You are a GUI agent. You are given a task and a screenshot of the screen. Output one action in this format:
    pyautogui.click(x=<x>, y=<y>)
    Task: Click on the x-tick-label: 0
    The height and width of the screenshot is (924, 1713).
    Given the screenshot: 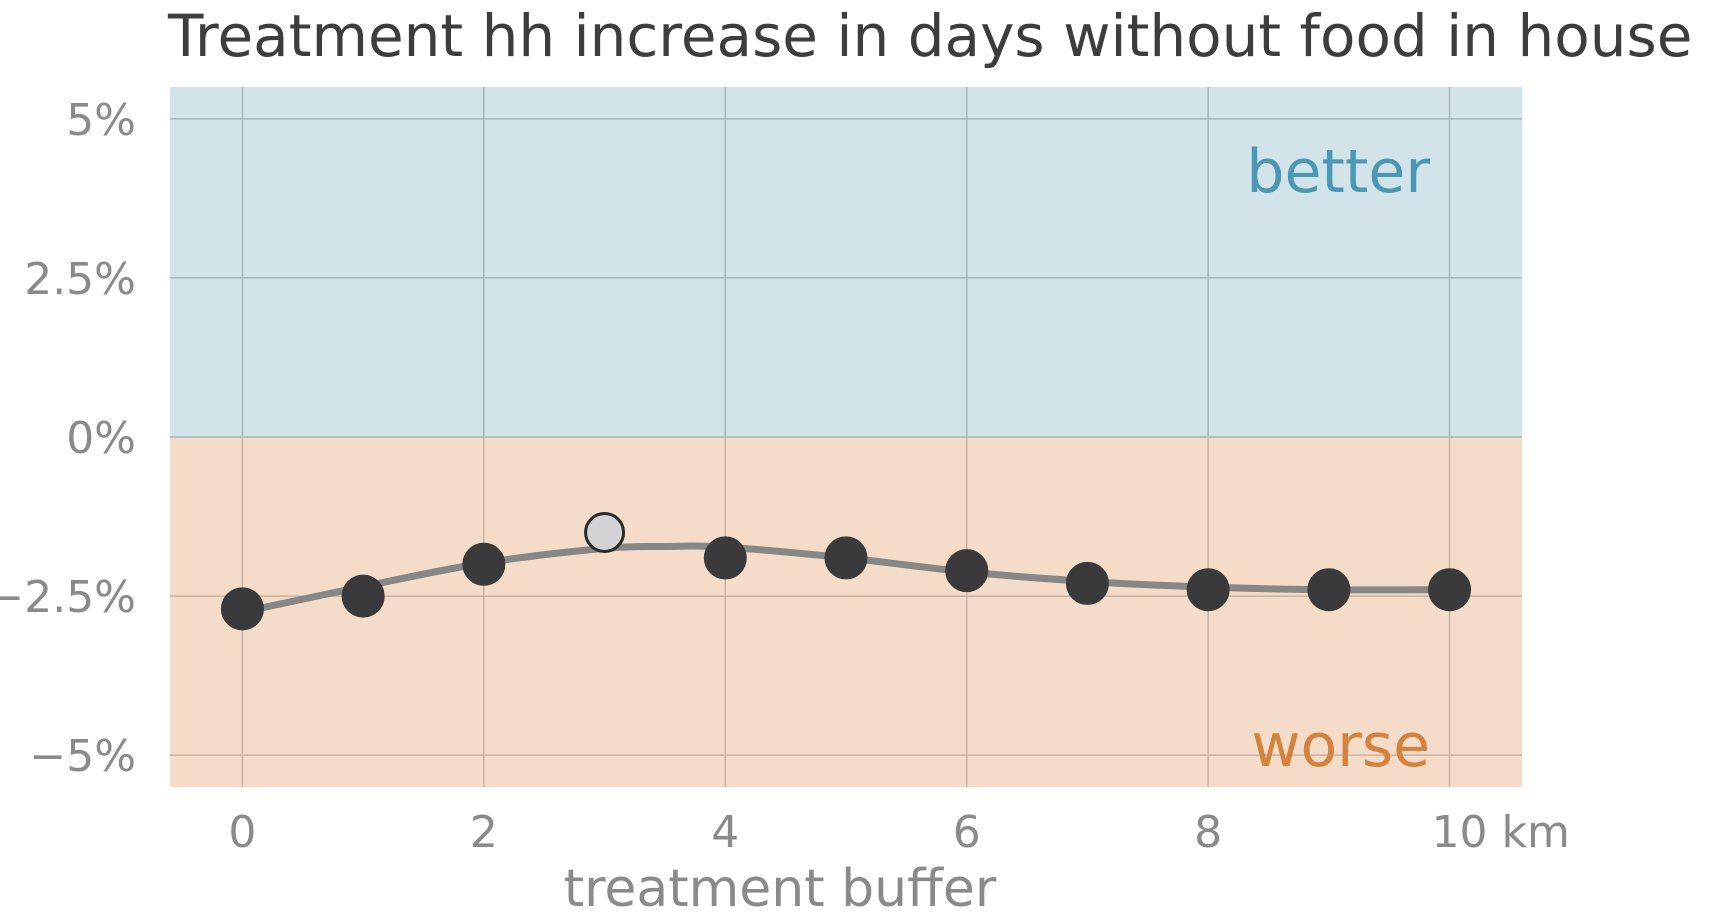 What is the action you would take?
    pyautogui.click(x=242, y=832)
    